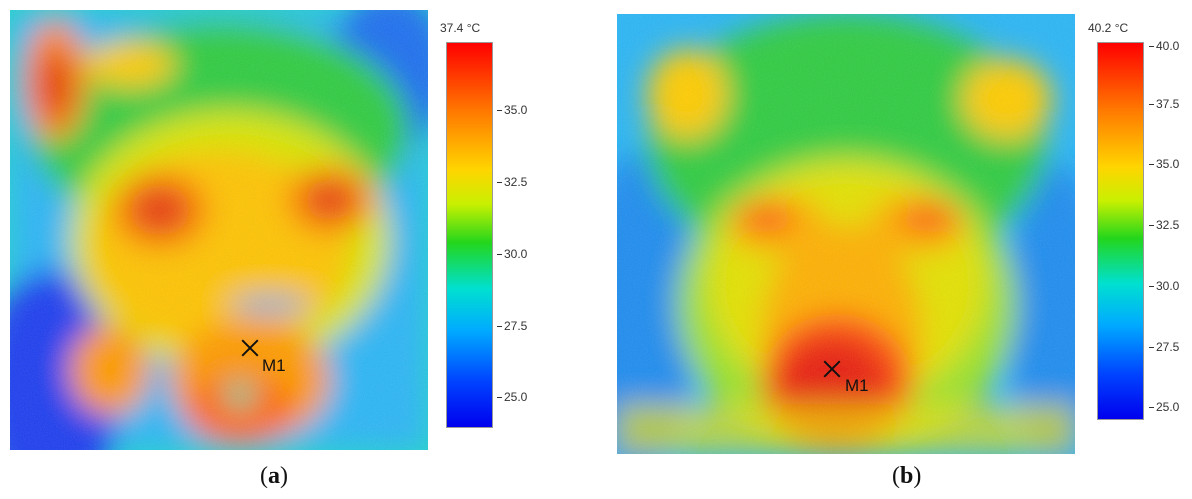 The width and height of the screenshot is (1192, 499). I want to click on tick-b-40: 40.0, so click(1164, 46).